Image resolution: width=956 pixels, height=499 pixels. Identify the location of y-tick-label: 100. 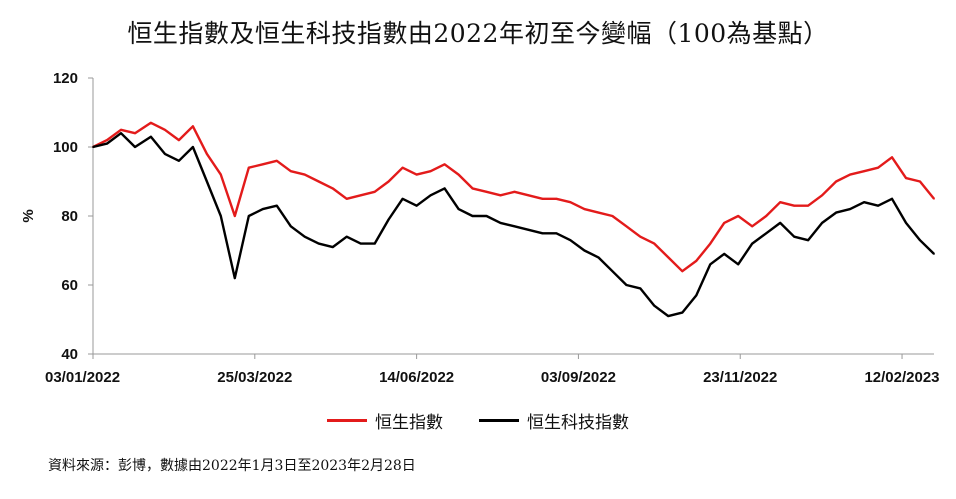
(65, 147).